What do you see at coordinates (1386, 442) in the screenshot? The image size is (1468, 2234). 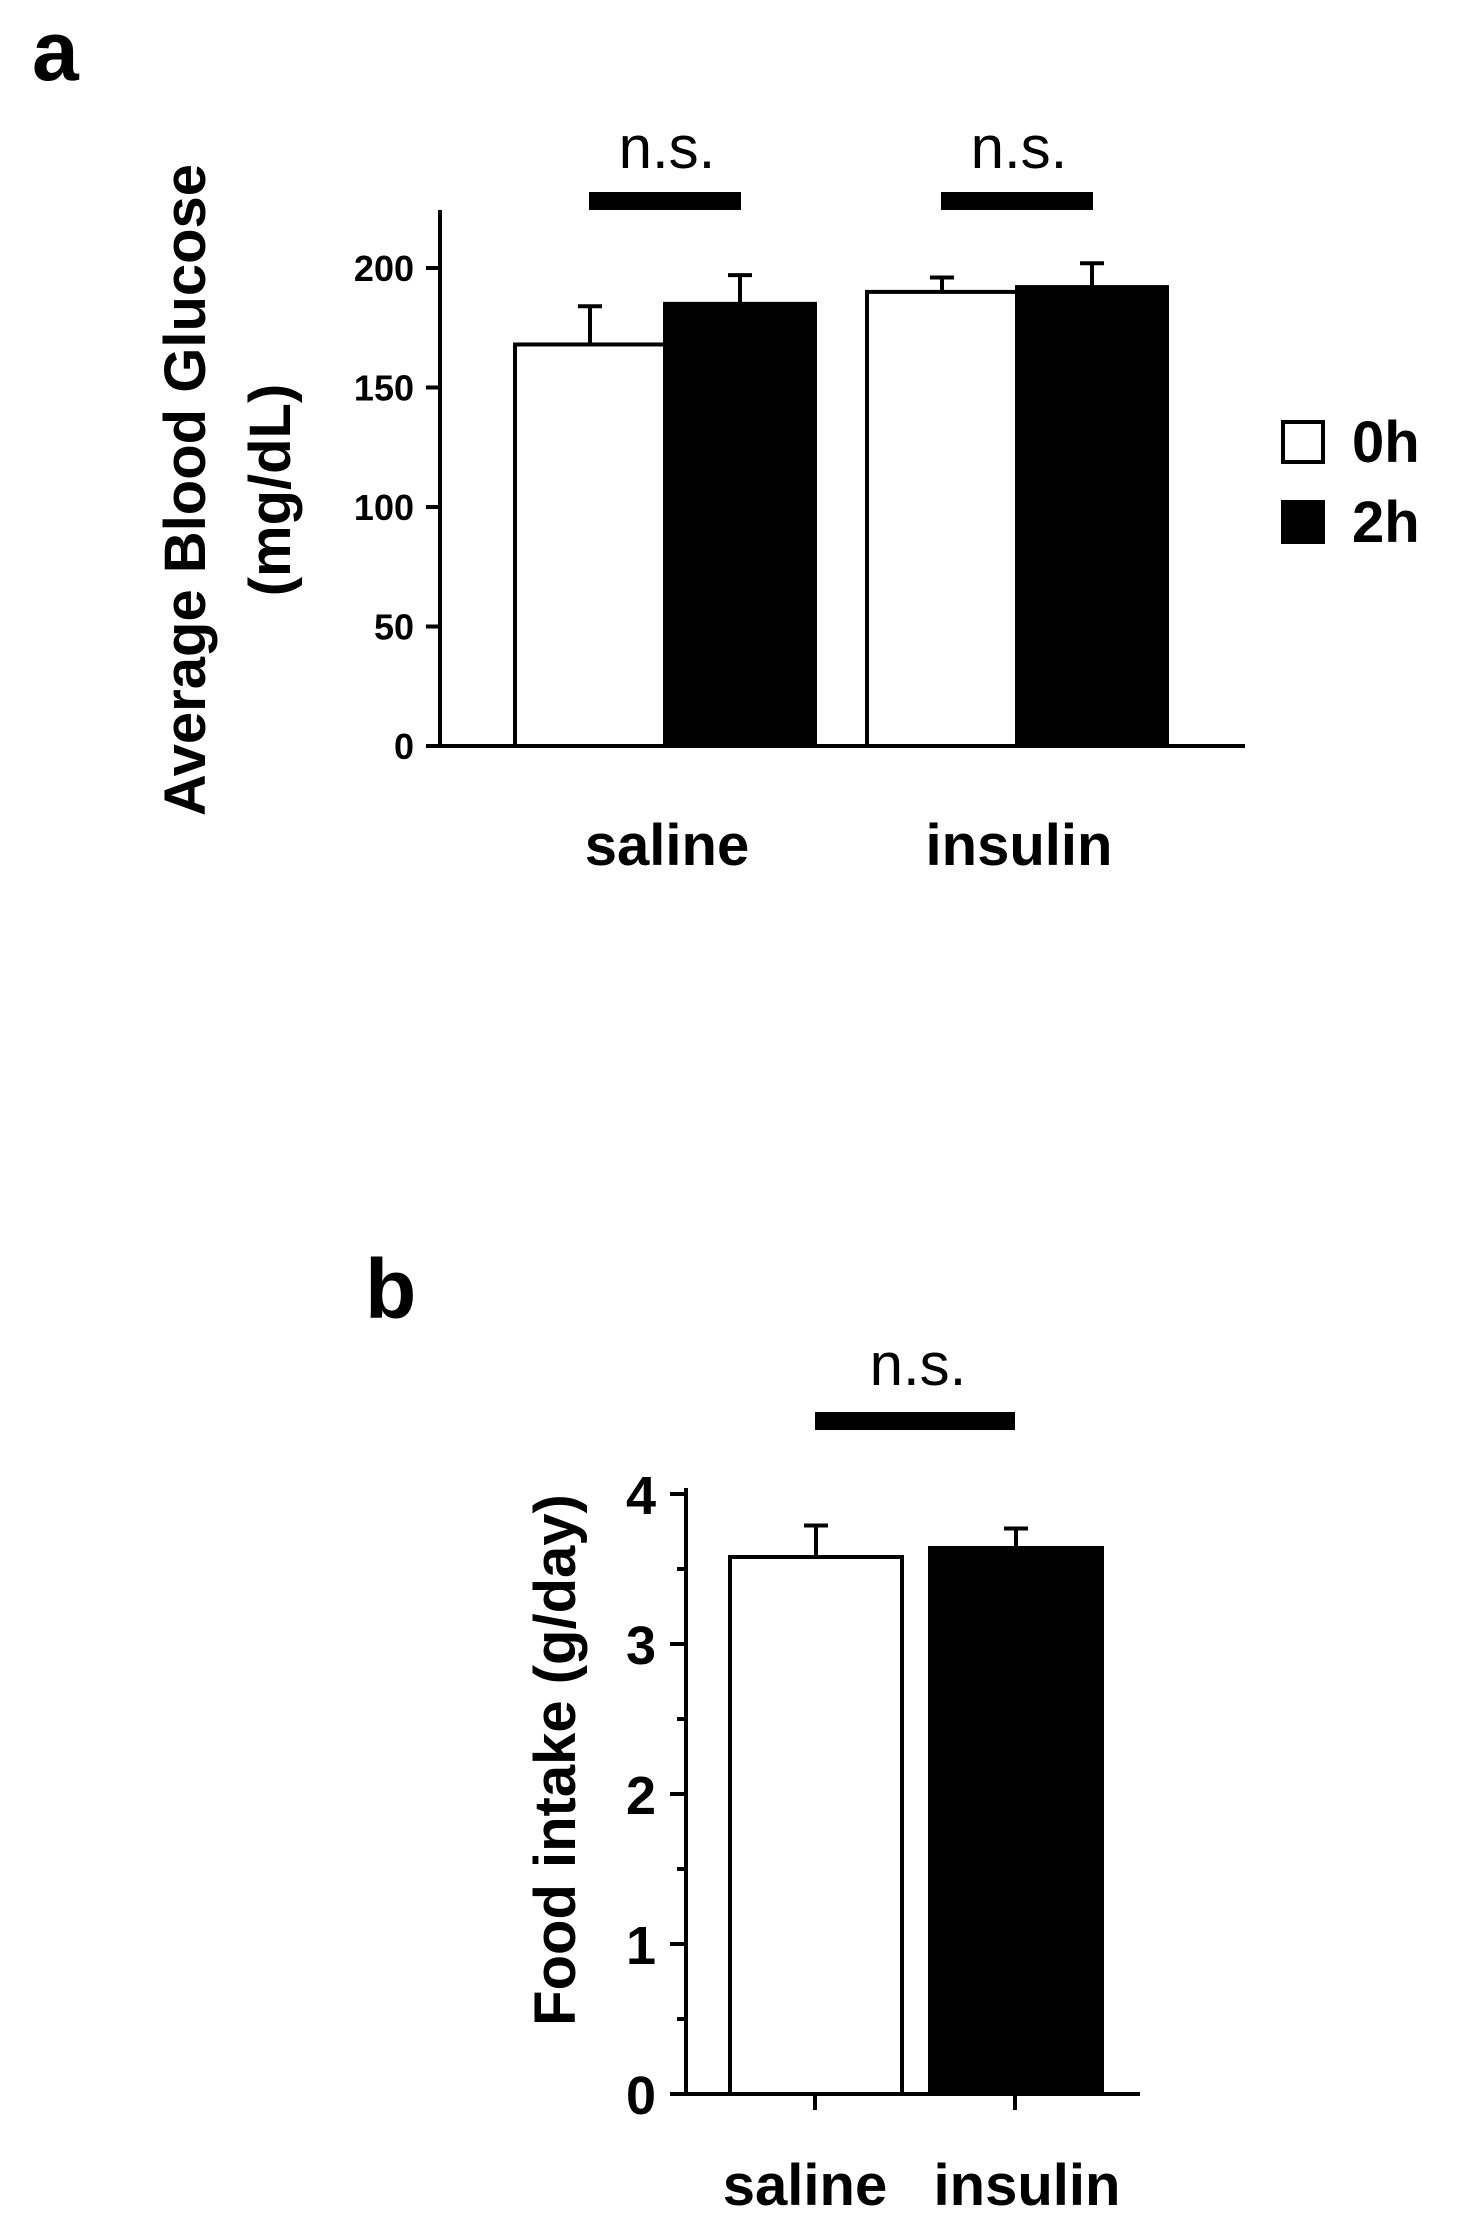 I see `panel-a-legend-label-0h: 0h` at bounding box center [1386, 442].